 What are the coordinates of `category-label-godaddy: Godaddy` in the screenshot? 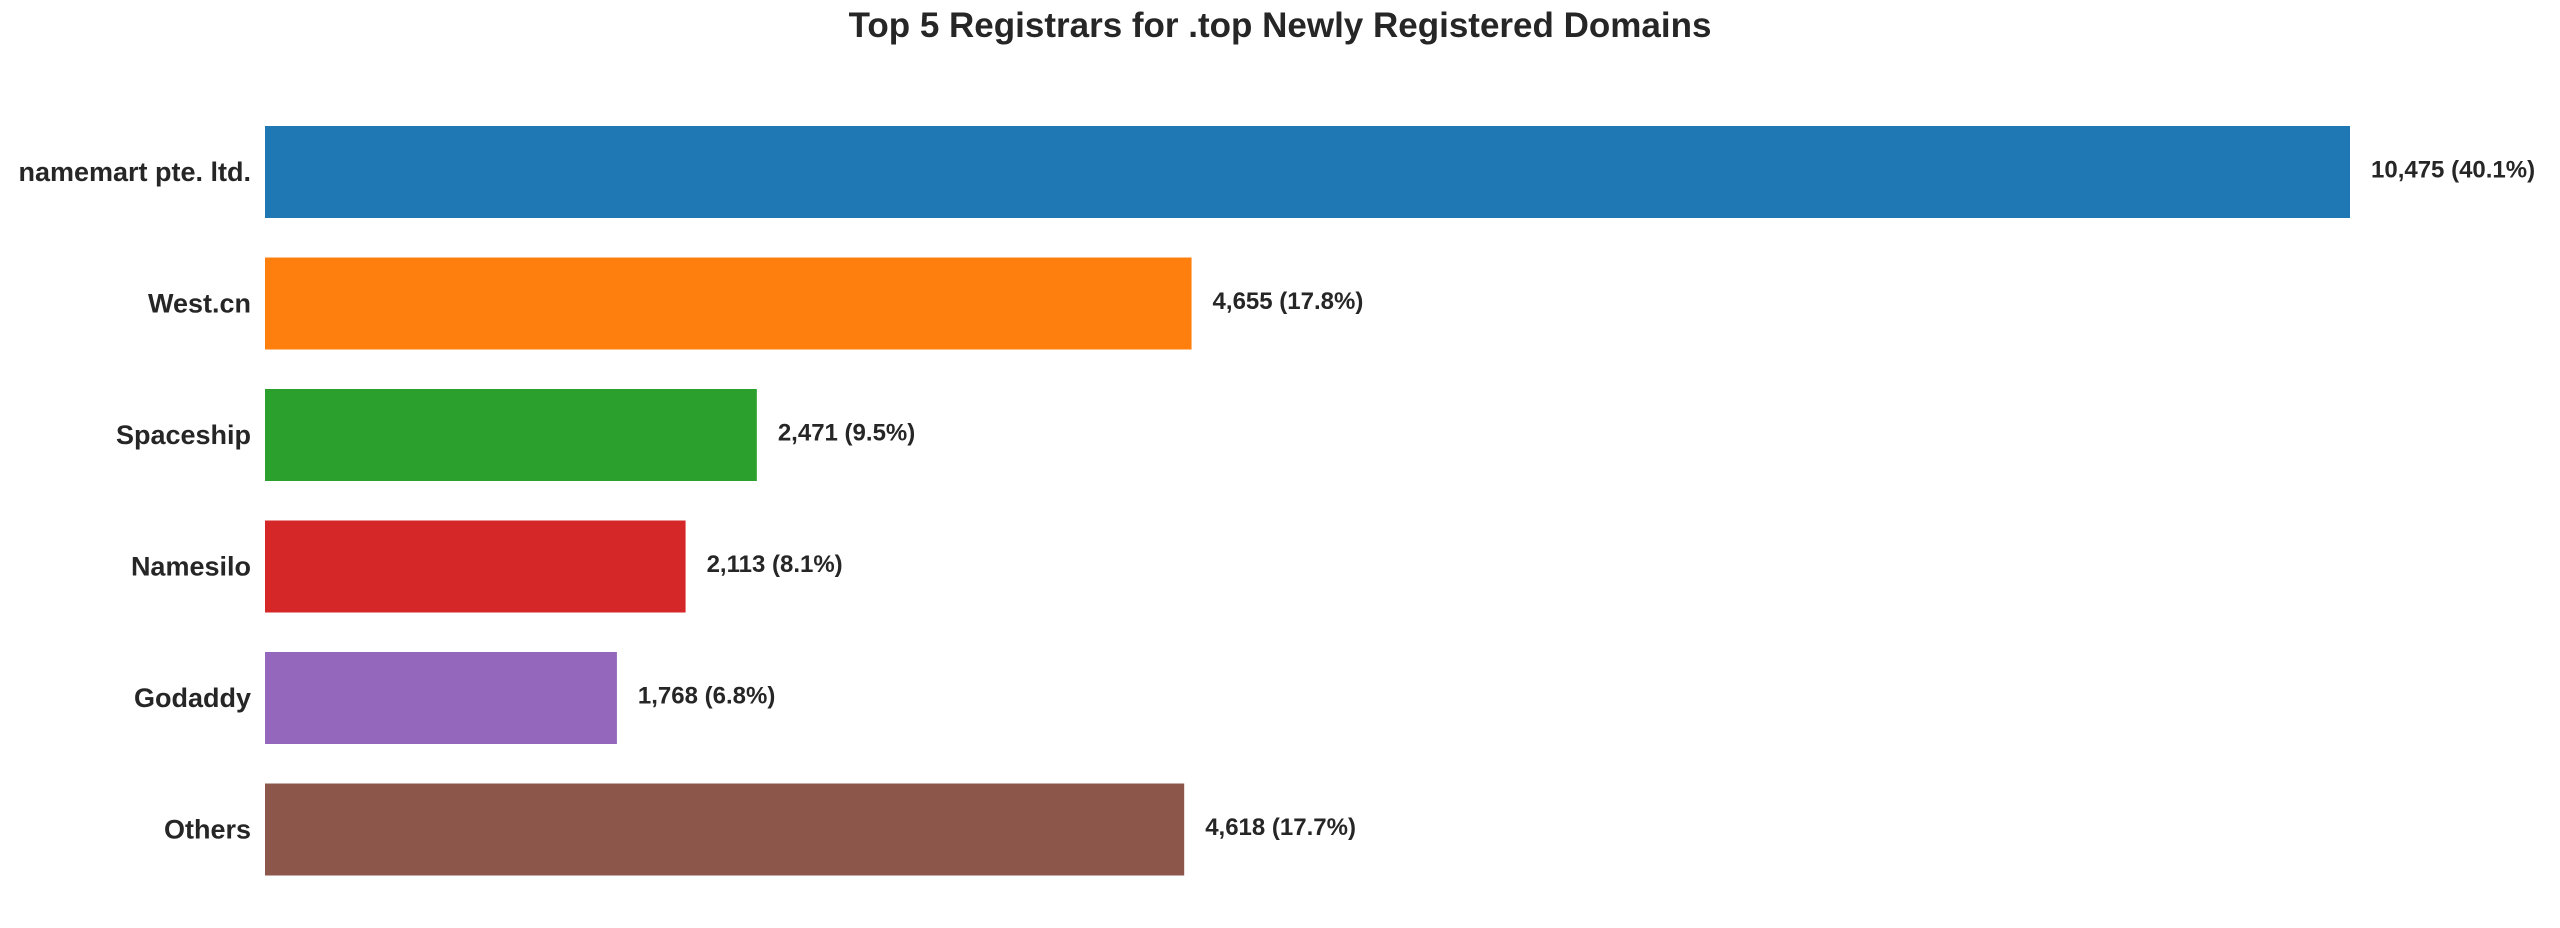 It's located at (192, 698).